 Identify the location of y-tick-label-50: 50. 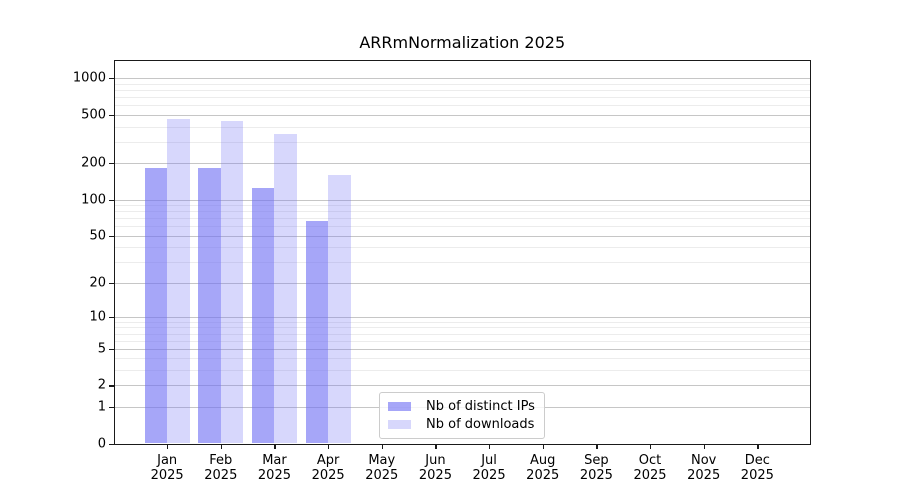
(97, 236).